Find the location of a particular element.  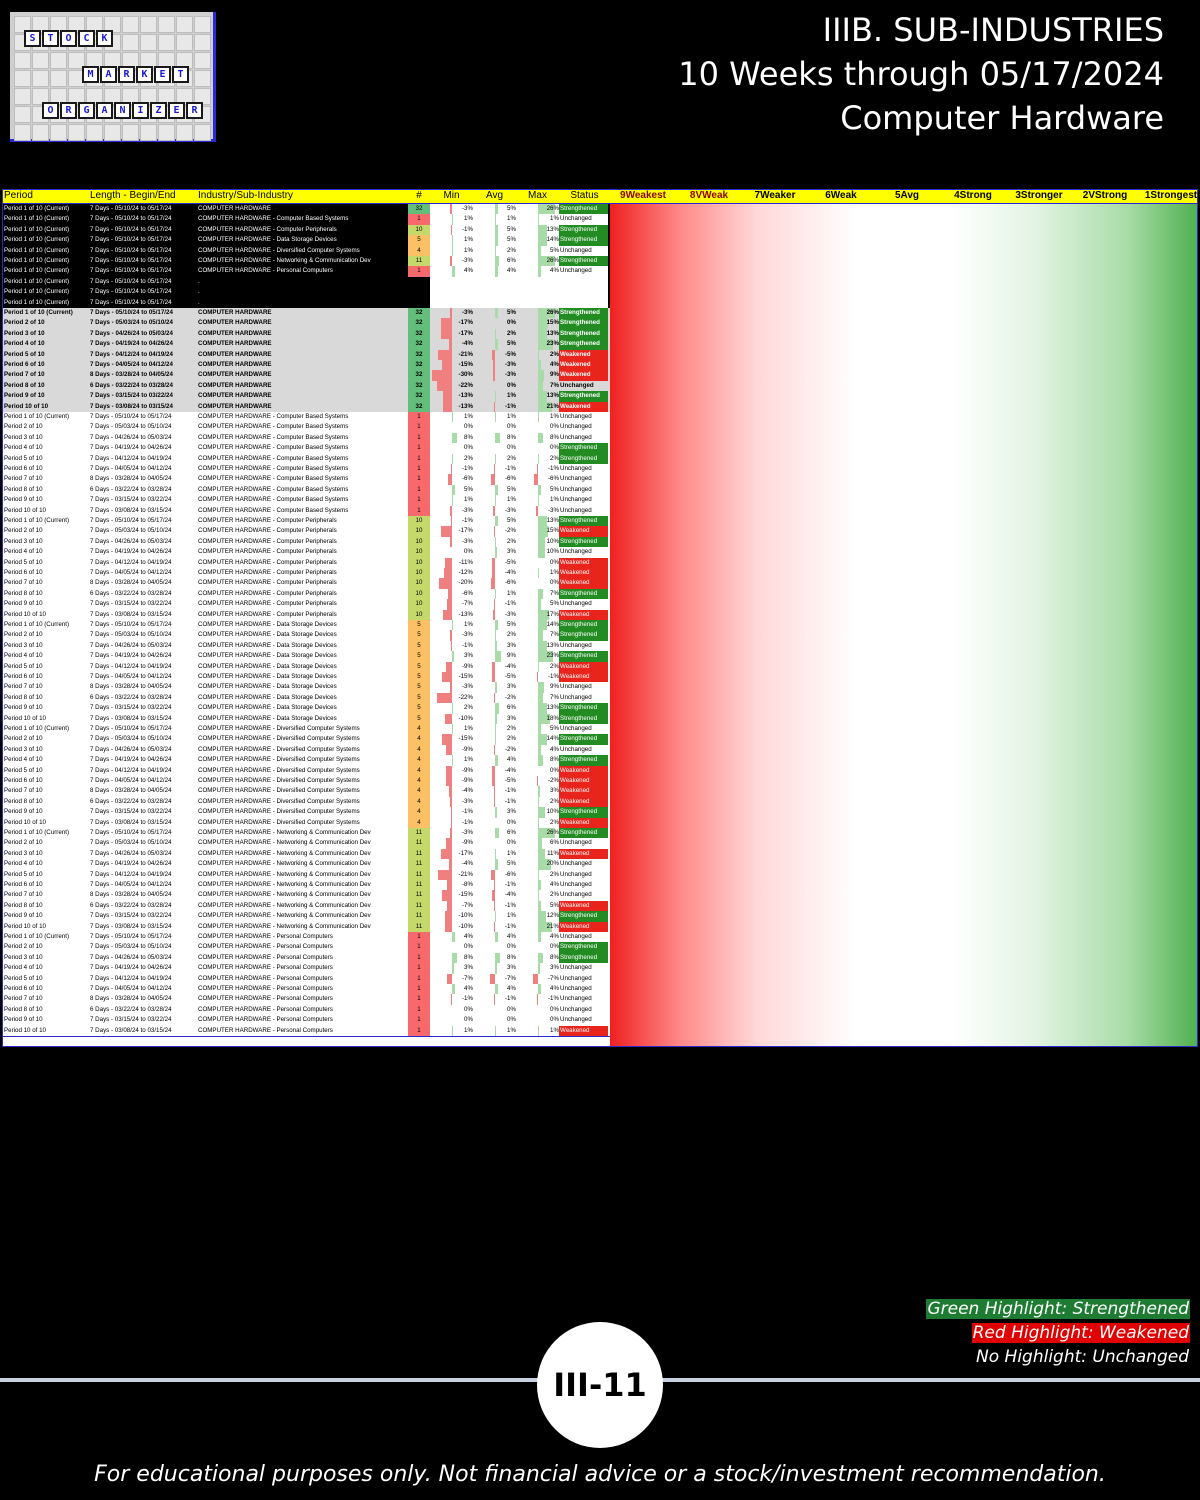

value-background is located at coordinates (494, 302).